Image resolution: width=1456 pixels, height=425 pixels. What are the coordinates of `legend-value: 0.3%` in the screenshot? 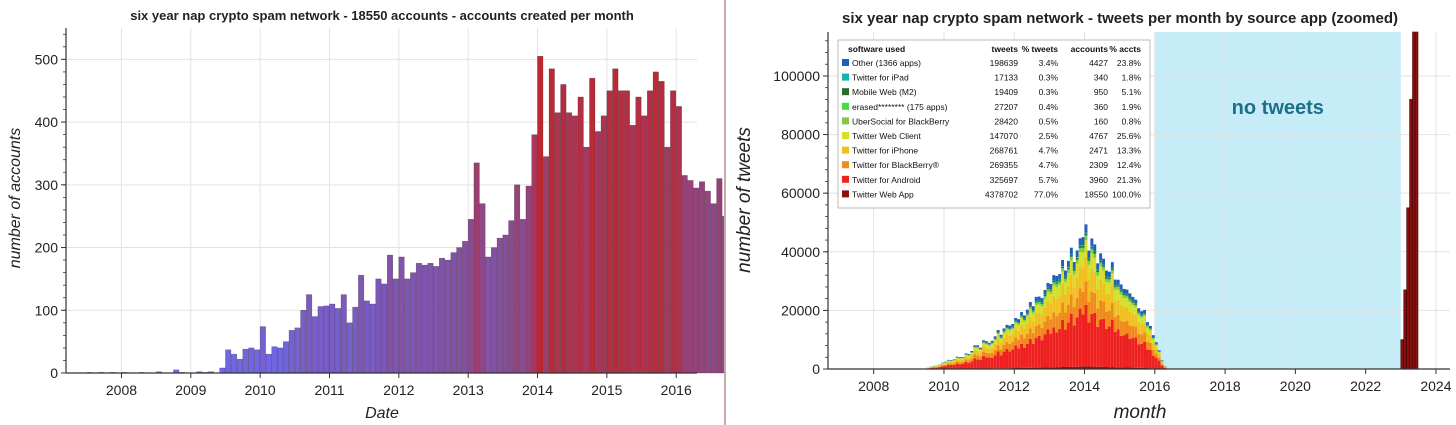 It's located at (1049, 92).